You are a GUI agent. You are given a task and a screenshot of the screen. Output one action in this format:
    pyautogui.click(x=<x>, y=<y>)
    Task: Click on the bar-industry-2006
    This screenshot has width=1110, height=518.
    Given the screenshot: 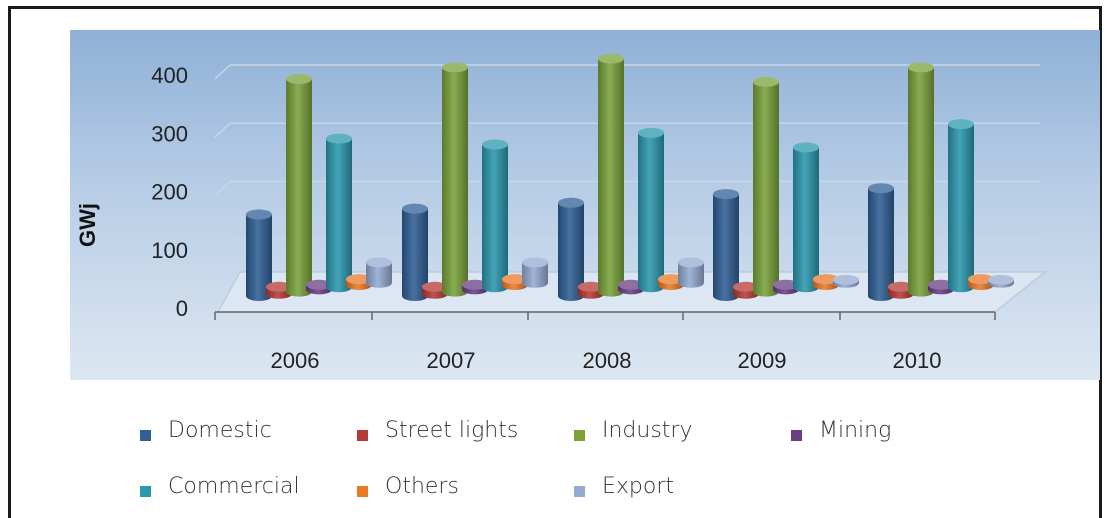 What is the action you would take?
    pyautogui.click(x=299, y=185)
    